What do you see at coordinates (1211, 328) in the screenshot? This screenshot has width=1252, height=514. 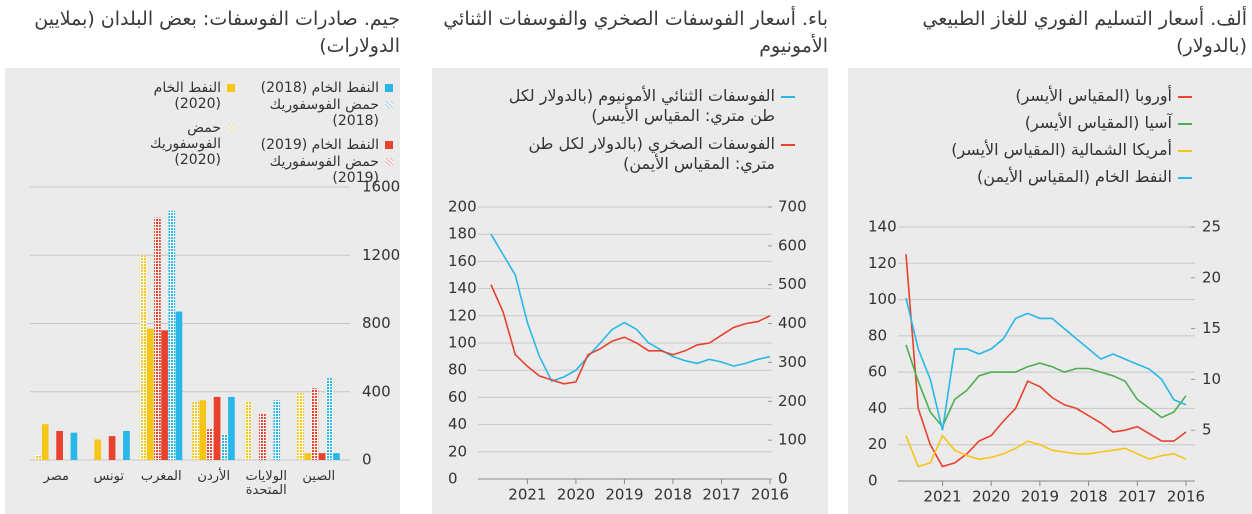 I see `y2-tick-label: 15` at bounding box center [1211, 328].